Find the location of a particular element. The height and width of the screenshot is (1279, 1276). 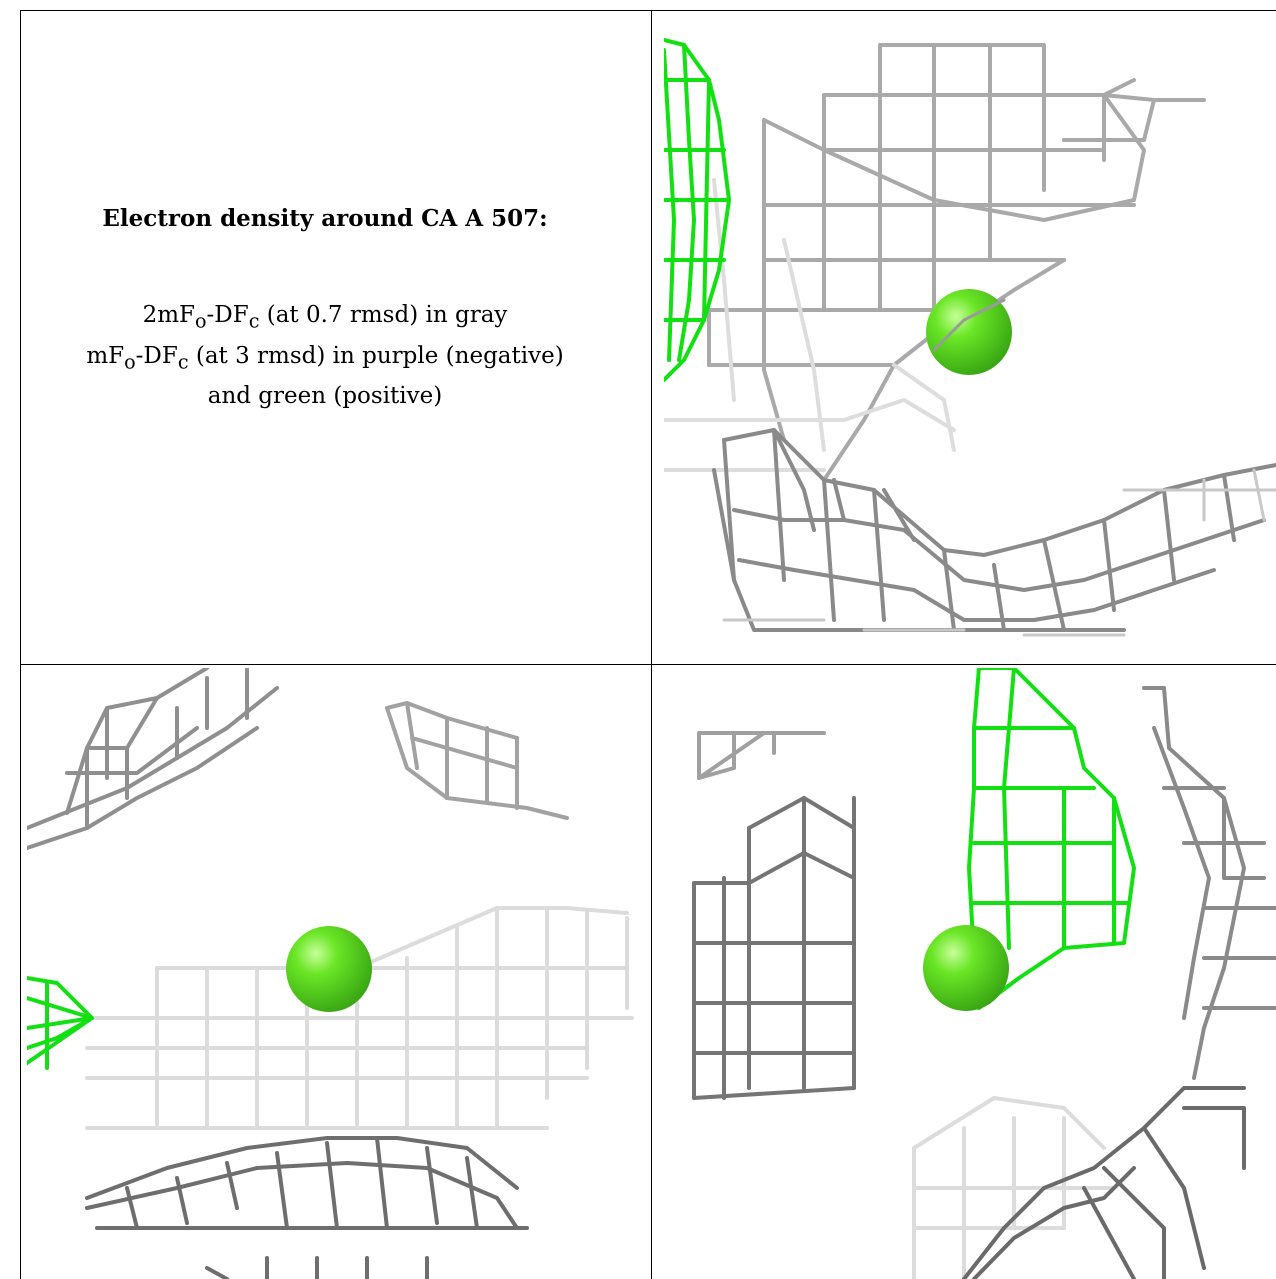

gray-mesh-top-left is located at coordinates (153, 759).